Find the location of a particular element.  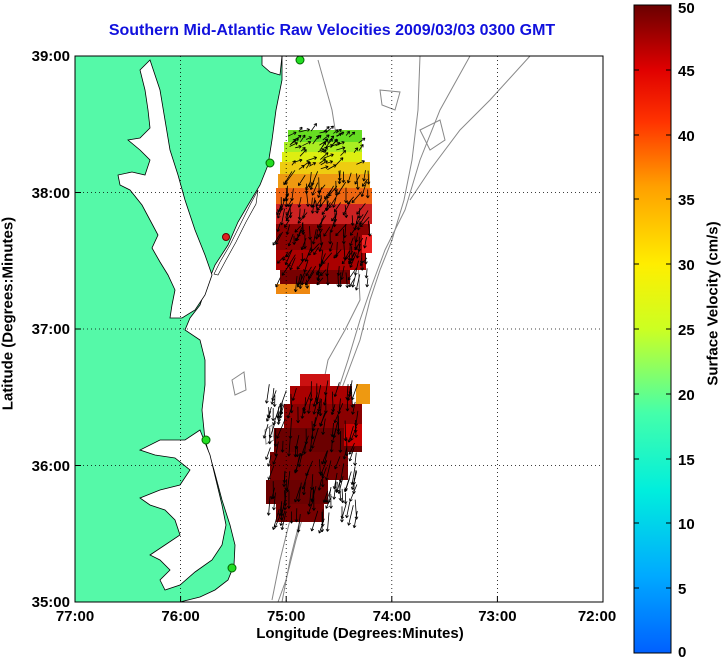

station-marker is located at coordinates (300, 60).